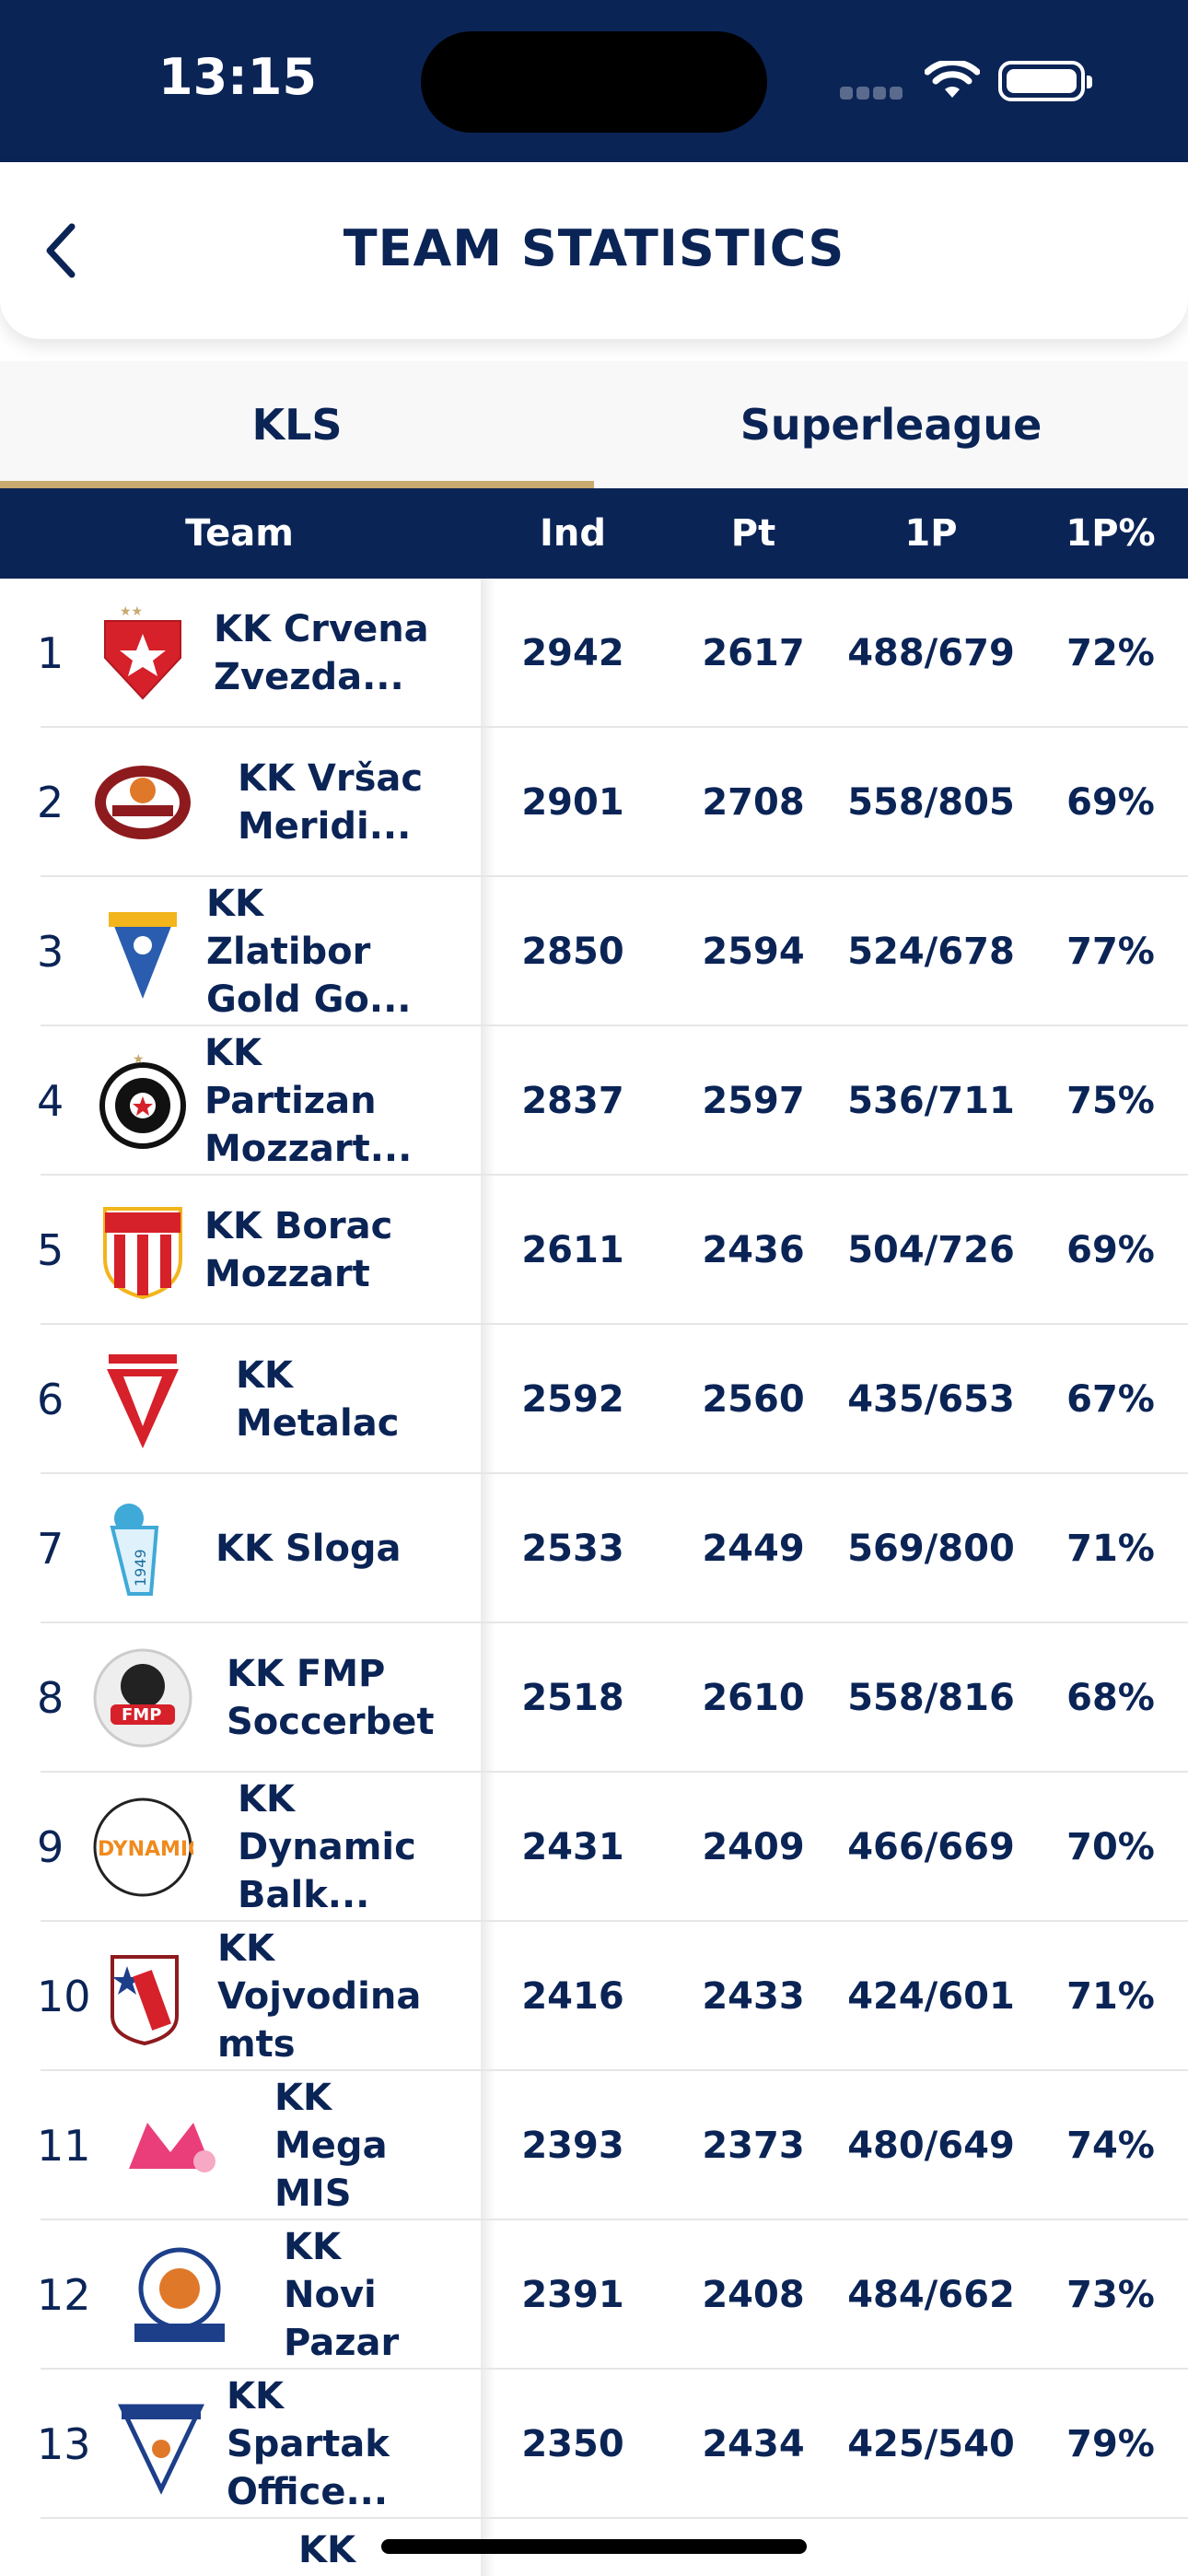 This screenshot has width=1188, height=2576. What do you see at coordinates (572, 1996) in the screenshot?
I see `cell-ind: 2416` at bounding box center [572, 1996].